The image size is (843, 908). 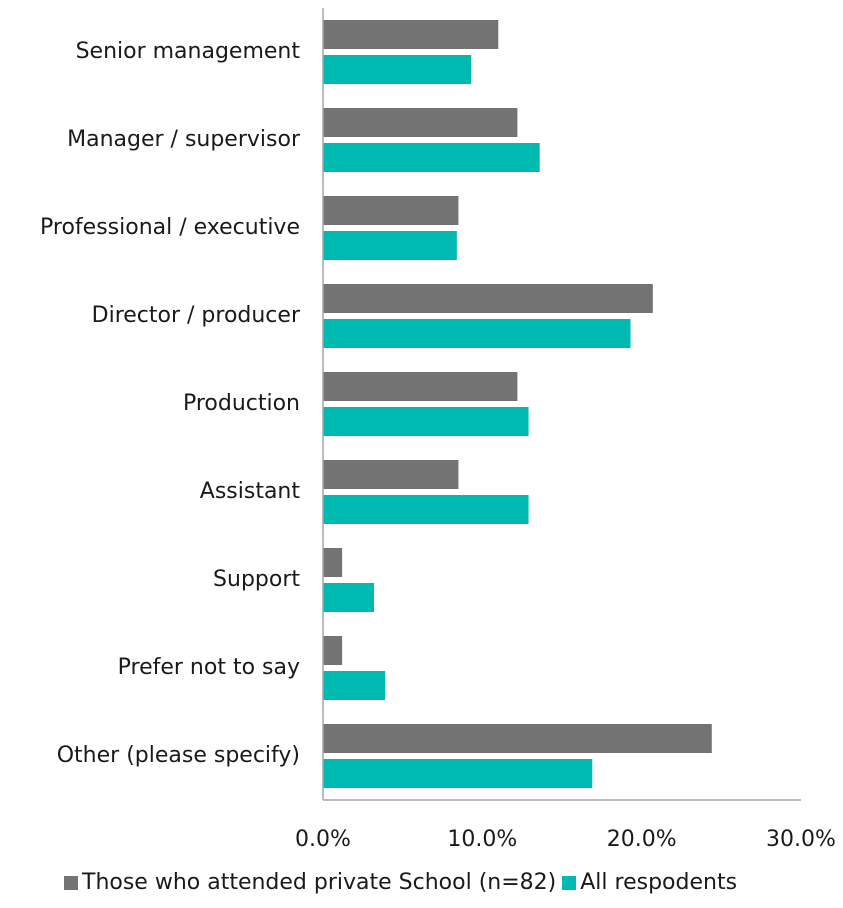 I want to click on x-tick-label: 20.0%, so click(x=642, y=839).